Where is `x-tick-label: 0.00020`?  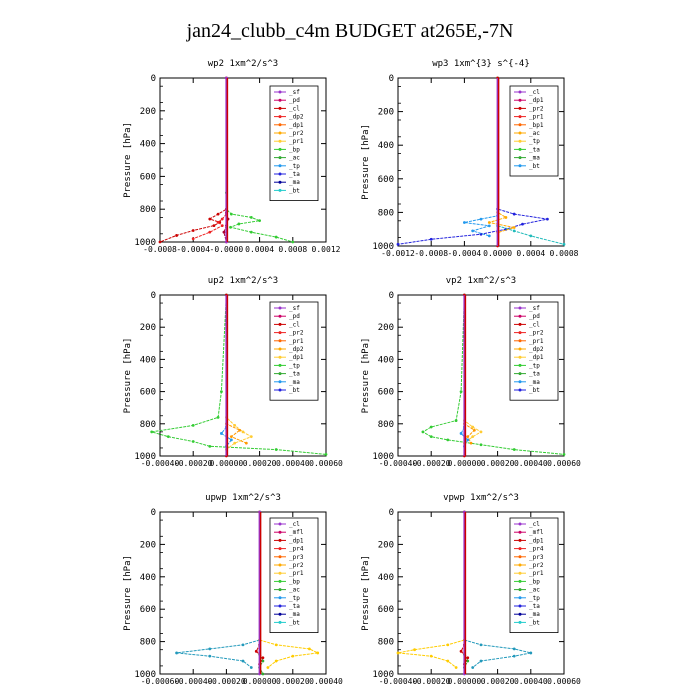 x-tick-label: 0.00020 is located at coordinates (498, 681).